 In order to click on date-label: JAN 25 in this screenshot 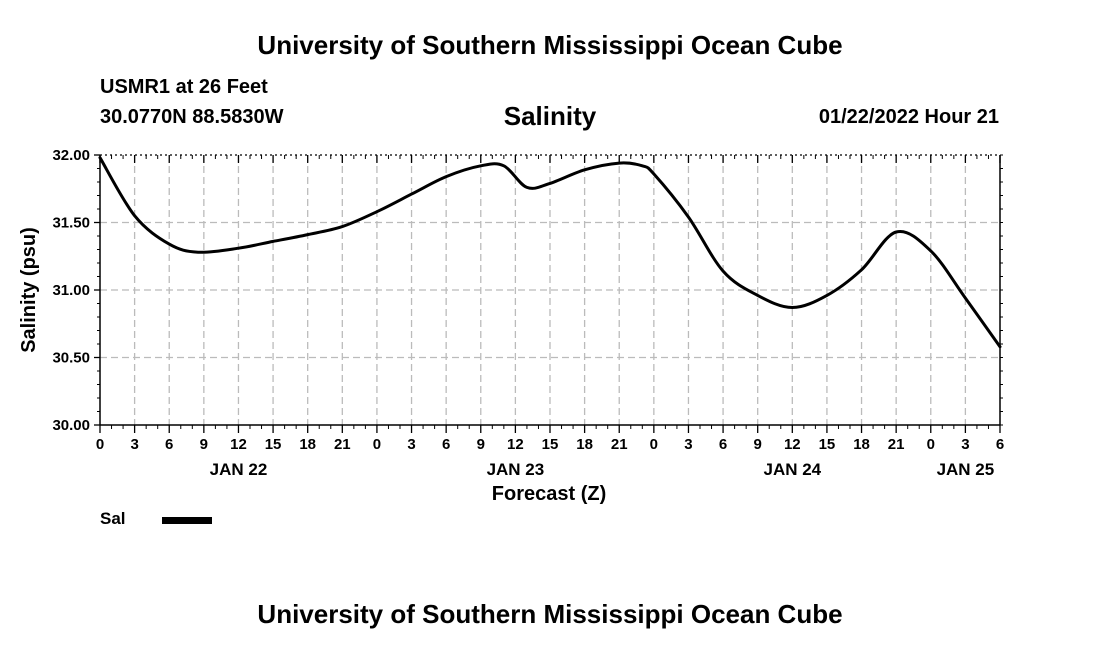, I will do `click(966, 469)`.